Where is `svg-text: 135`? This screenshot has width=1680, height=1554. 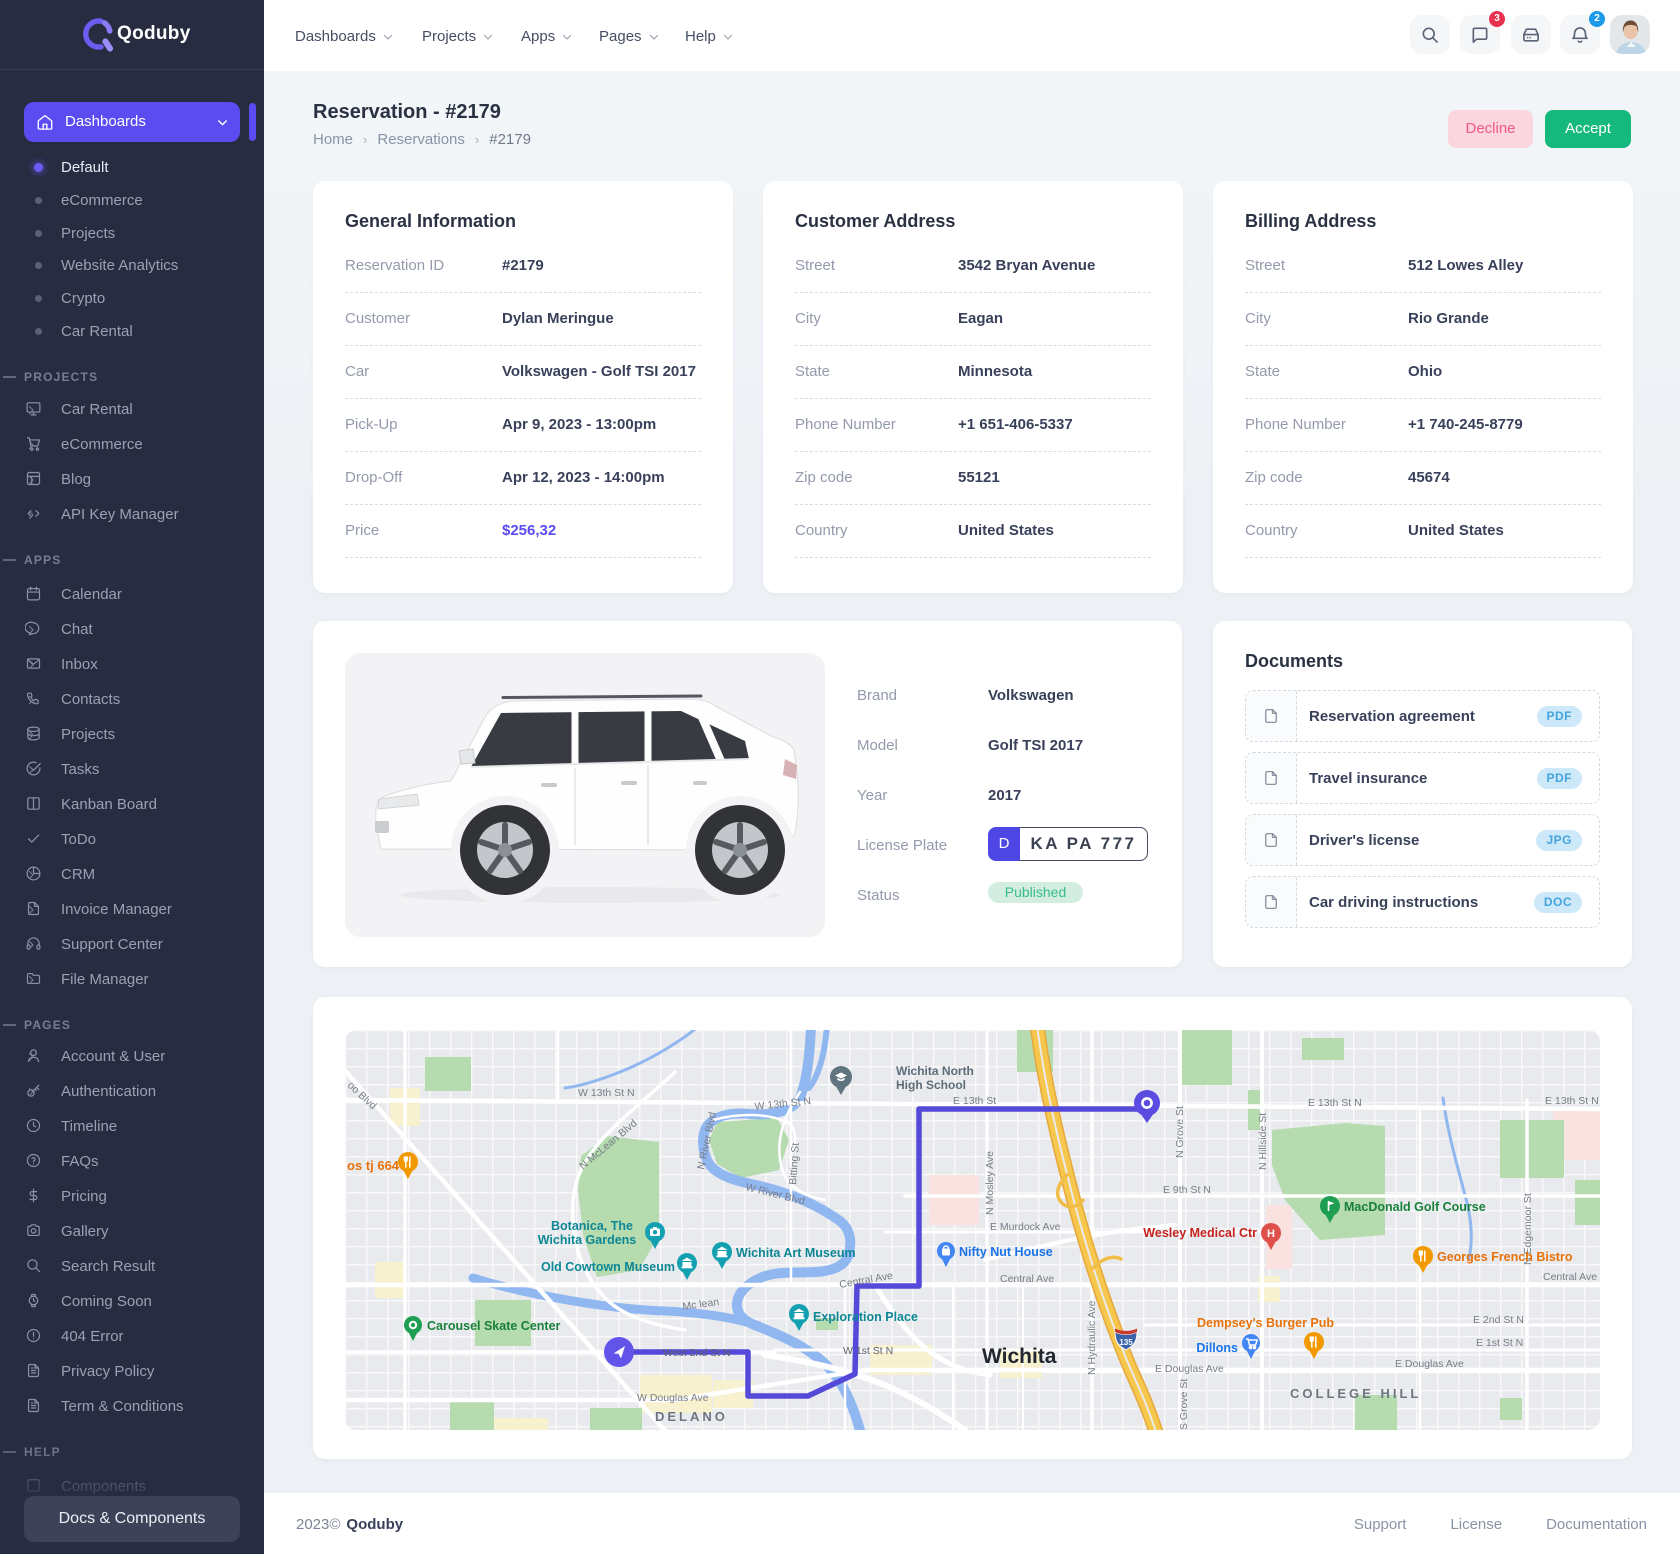
svg-text: 135 is located at coordinates (1126, 1342).